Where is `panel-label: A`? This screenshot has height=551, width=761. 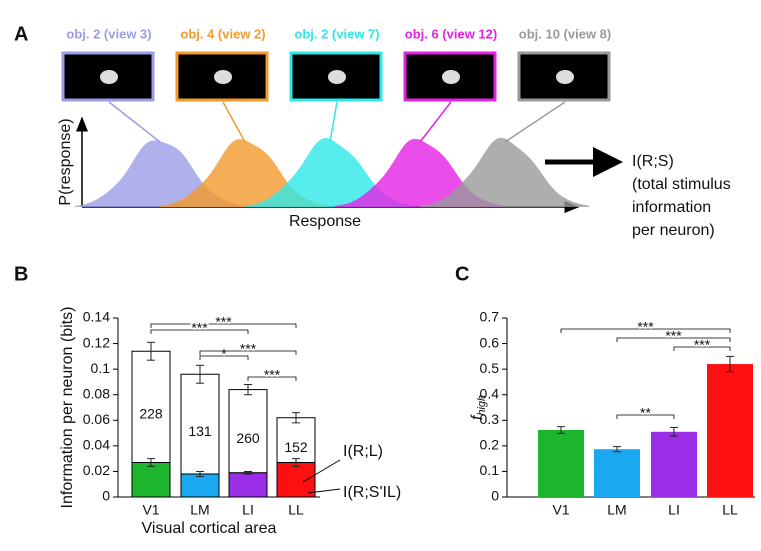
panel-label: A is located at coordinates (21, 34).